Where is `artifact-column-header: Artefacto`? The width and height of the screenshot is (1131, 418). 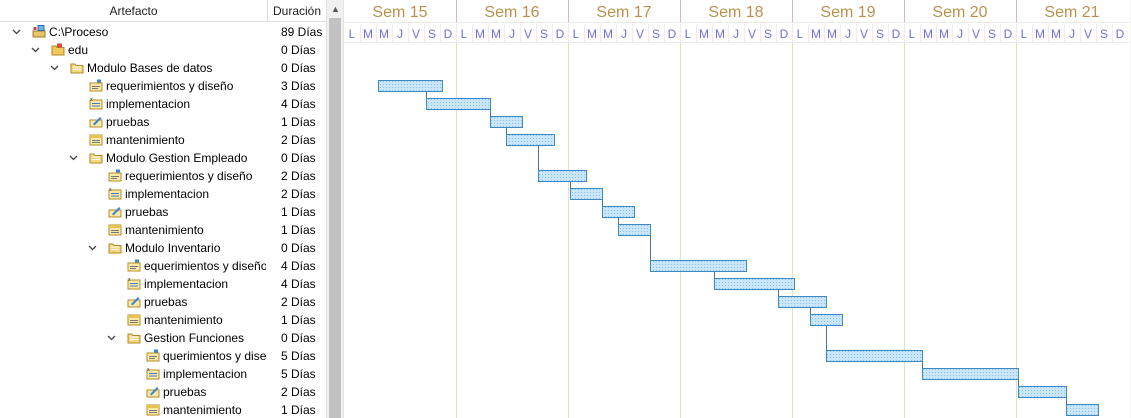 artifact-column-header: Artefacto is located at coordinates (134, 11).